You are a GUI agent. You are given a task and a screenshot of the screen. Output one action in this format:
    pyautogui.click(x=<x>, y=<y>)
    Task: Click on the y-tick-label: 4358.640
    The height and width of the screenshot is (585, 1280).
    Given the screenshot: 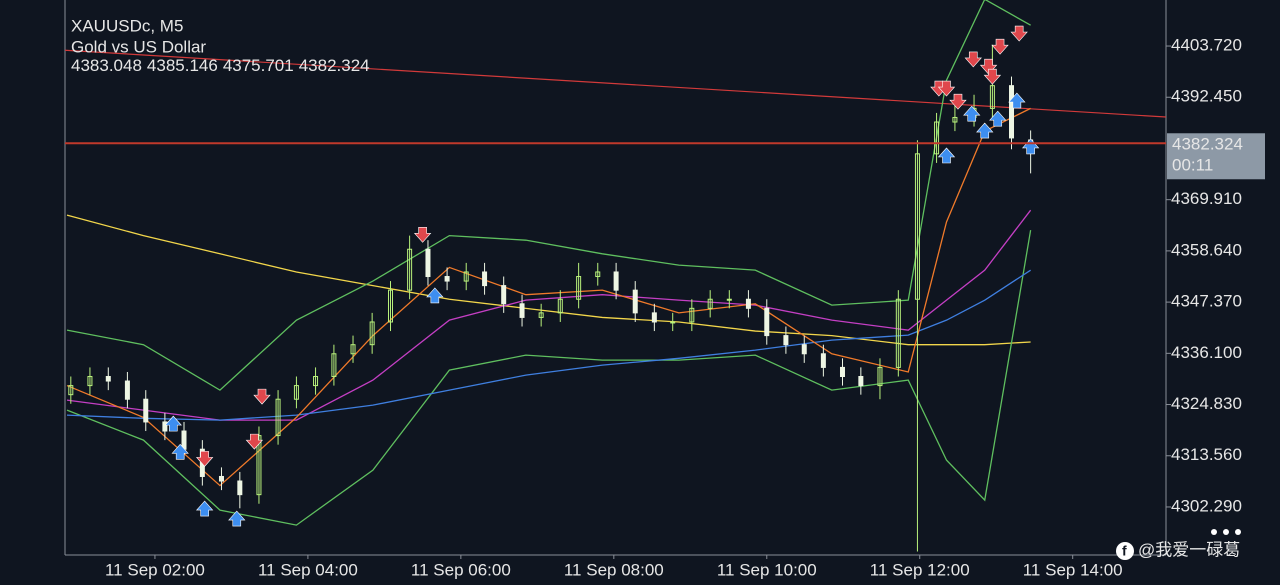 What is the action you would take?
    pyautogui.click(x=1206, y=249)
    